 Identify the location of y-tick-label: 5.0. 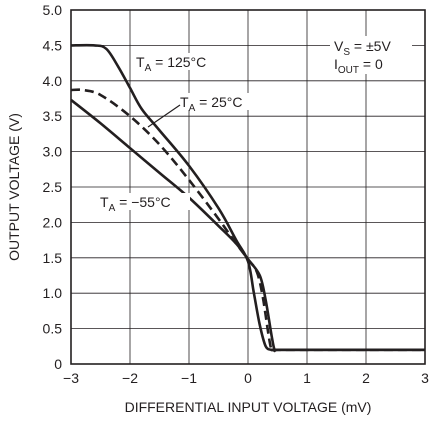
(53, 10).